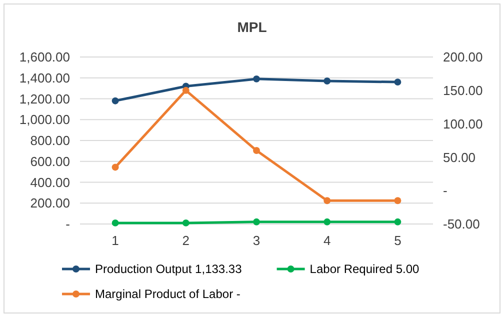 The image size is (504, 317). What do you see at coordinates (168, 269) in the screenshot?
I see `legend-label: Production Output 1,133.33` at bounding box center [168, 269].